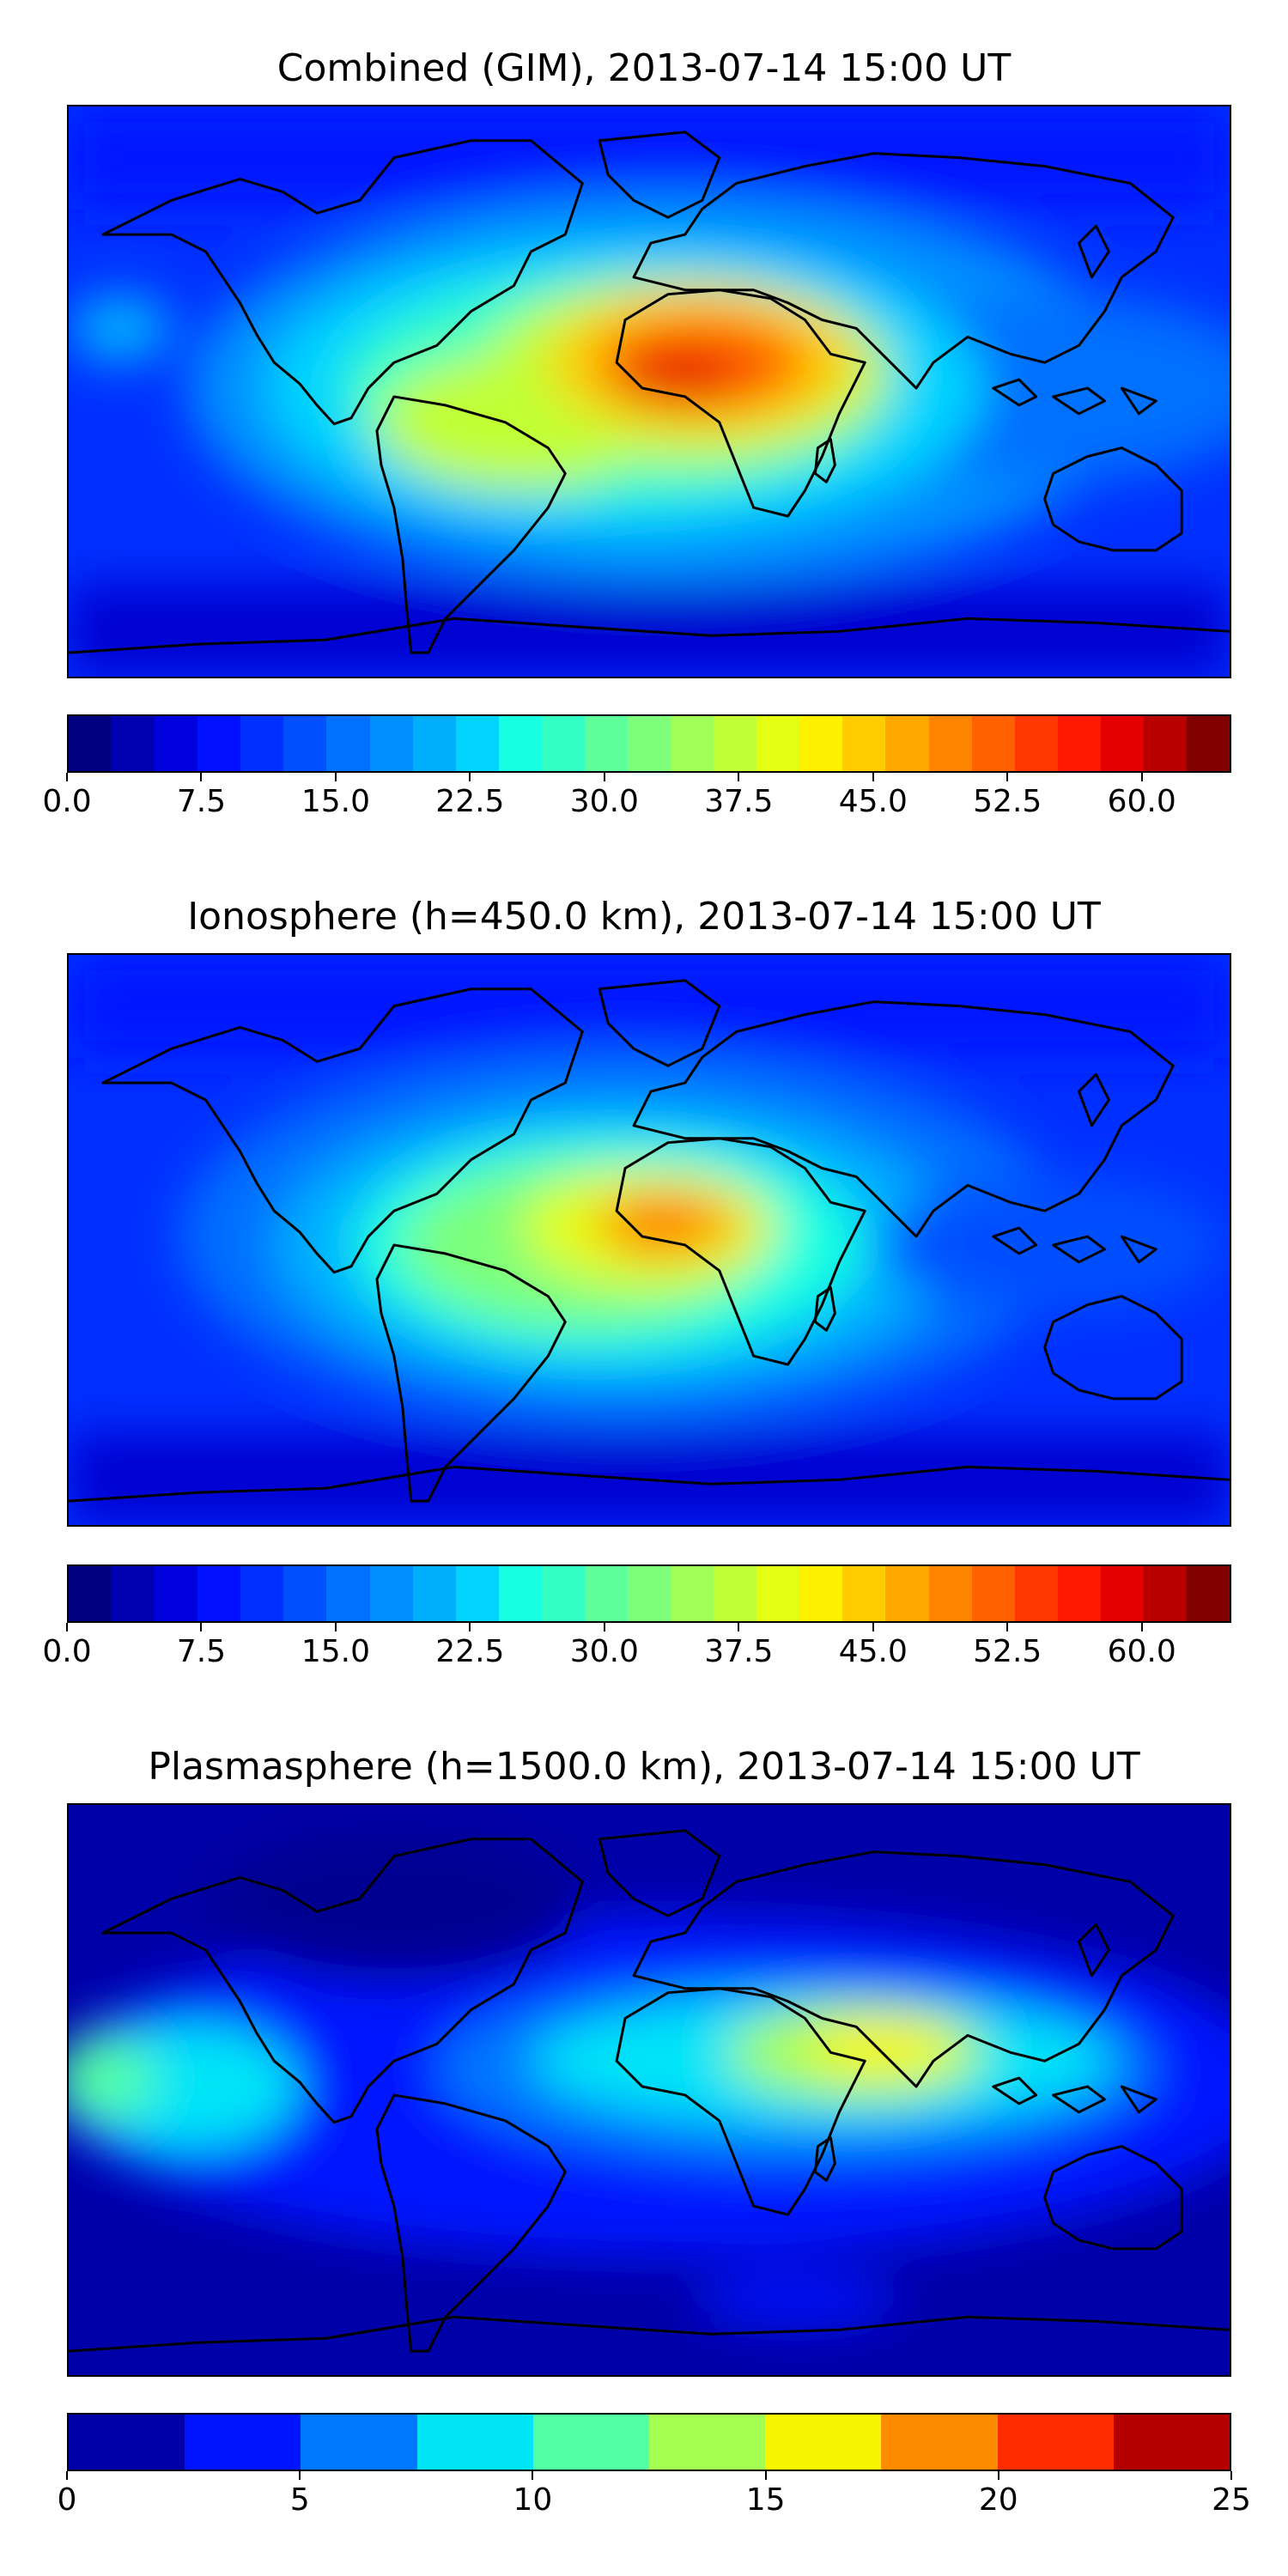 This screenshot has width=1288, height=2576. What do you see at coordinates (873, 1652) in the screenshot?
I see `colorbar-tick-label: 45.0` at bounding box center [873, 1652].